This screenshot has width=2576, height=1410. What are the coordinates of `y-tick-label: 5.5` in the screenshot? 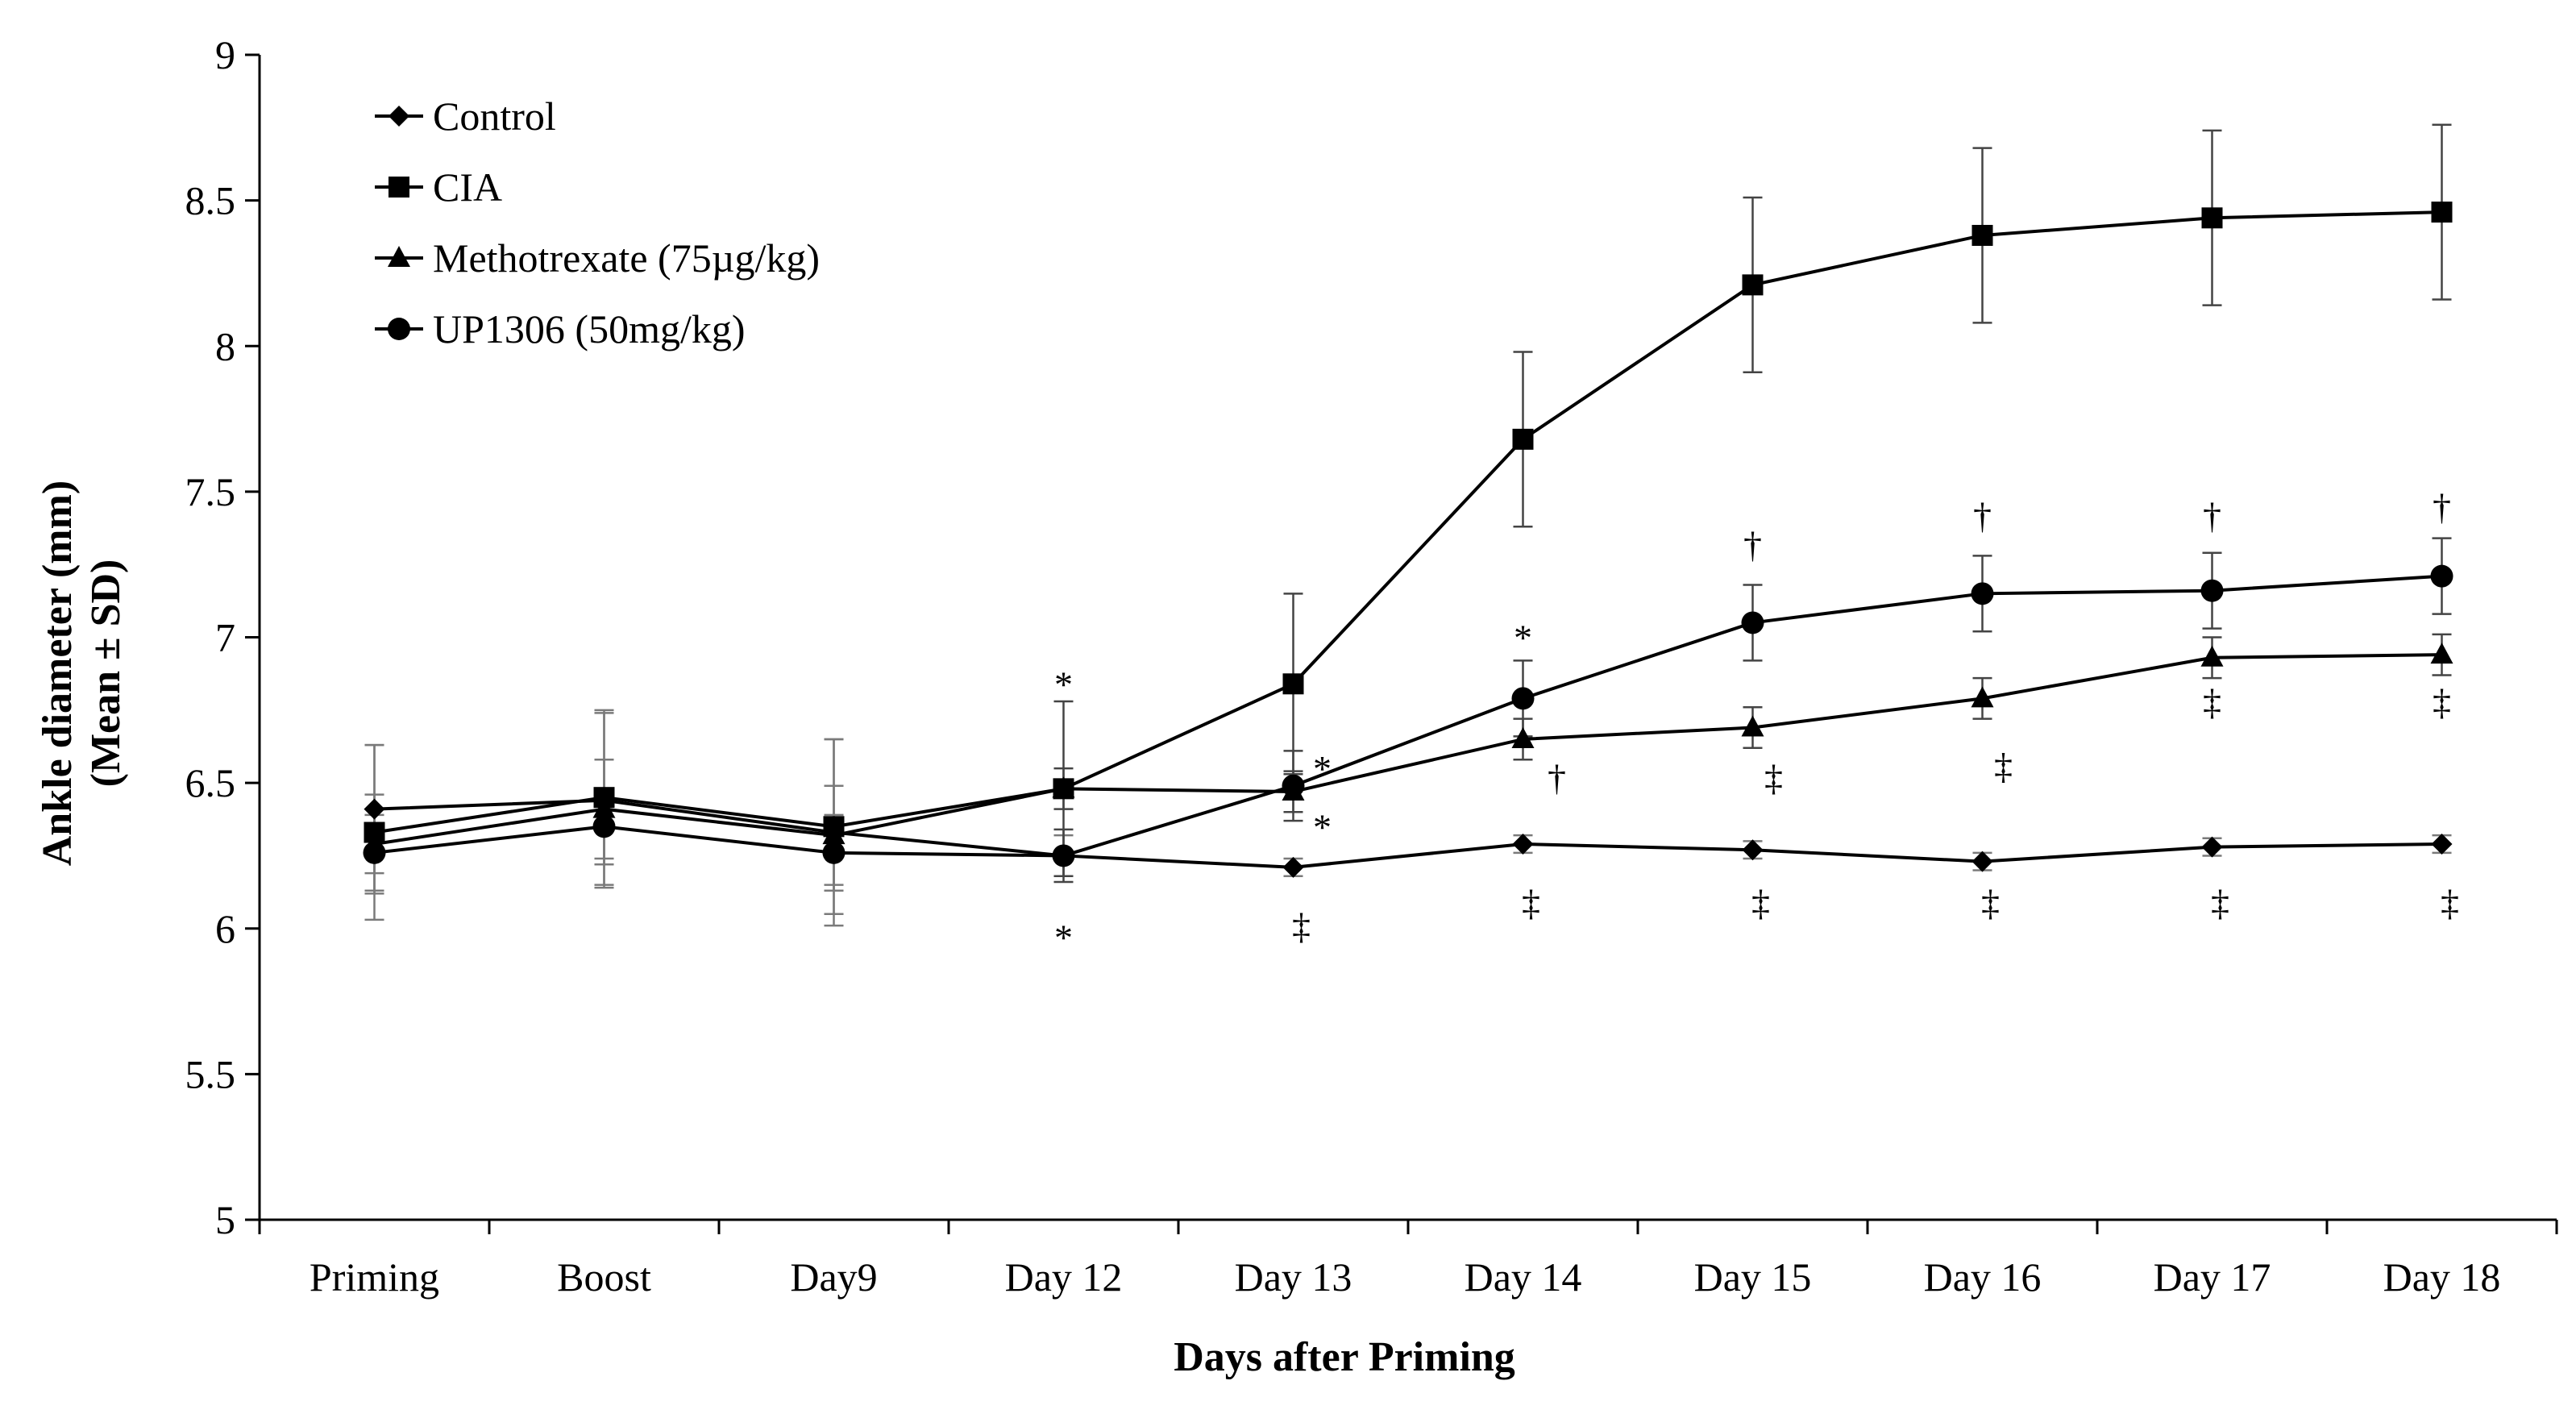 It's located at (210, 1073).